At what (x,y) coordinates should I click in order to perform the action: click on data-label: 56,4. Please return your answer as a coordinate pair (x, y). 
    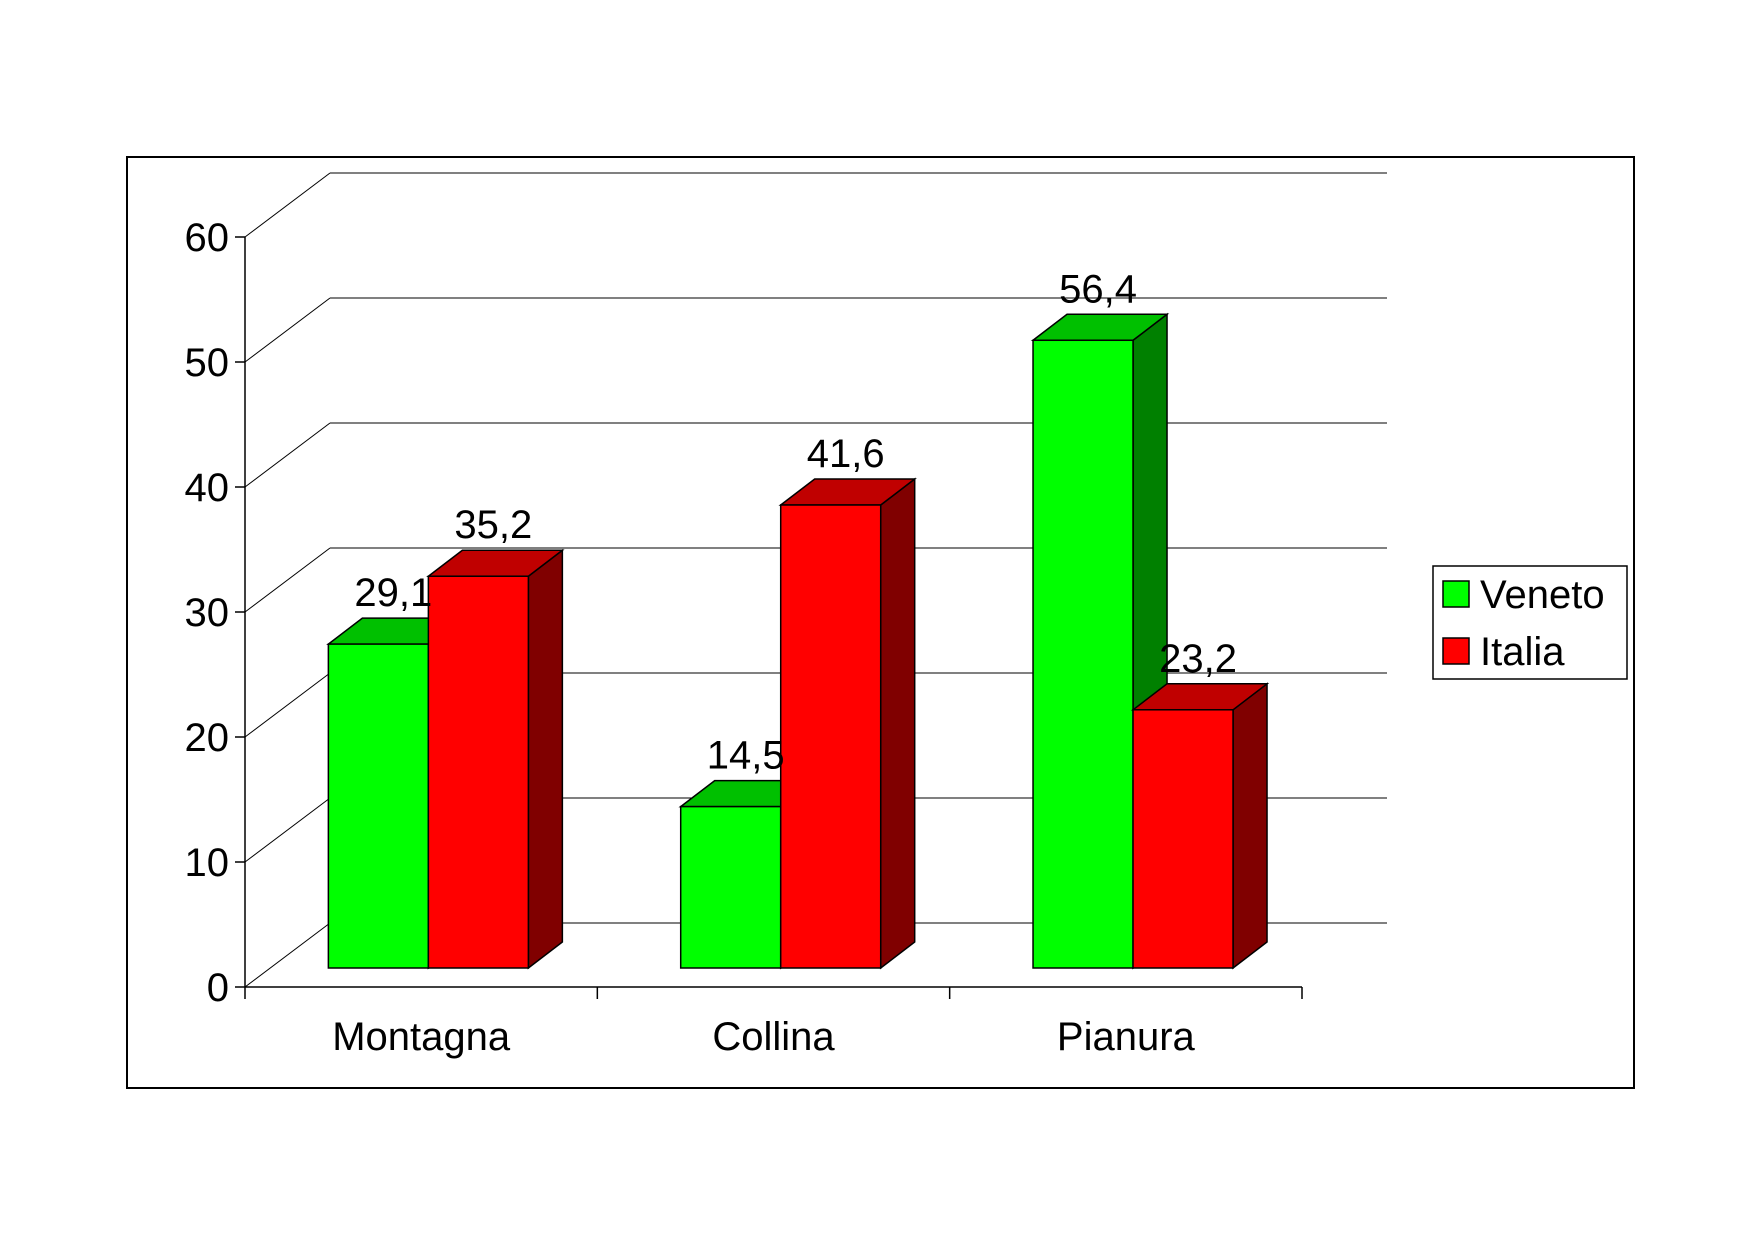
    Looking at the image, I should click on (1098, 289).